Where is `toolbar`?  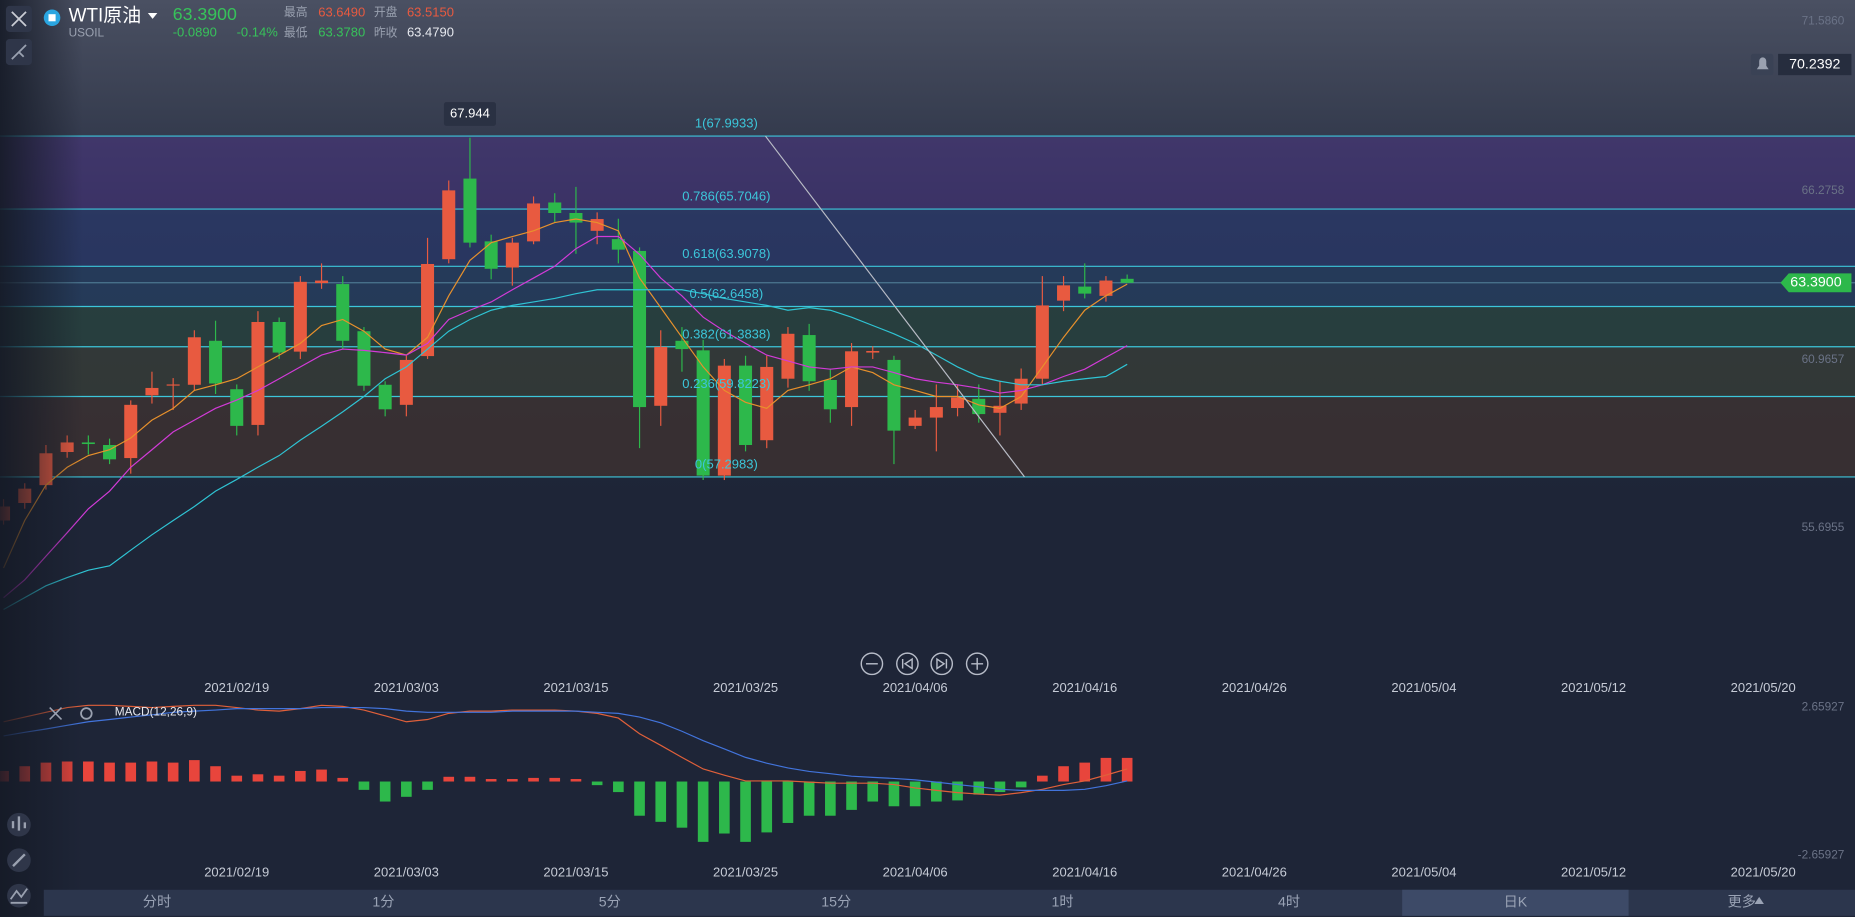
toolbar is located at coordinates (18, 473).